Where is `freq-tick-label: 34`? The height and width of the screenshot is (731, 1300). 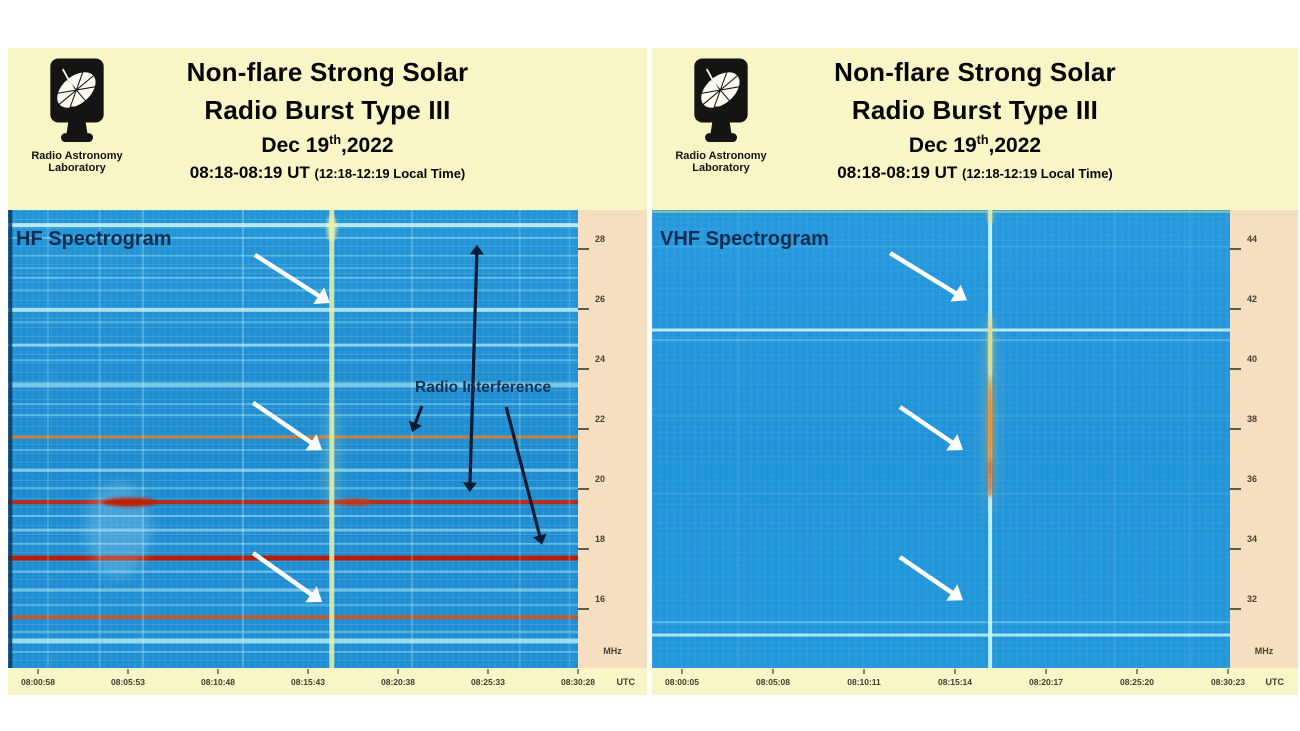
freq-tick-label: 34 is located at coordinates (1252, 539).